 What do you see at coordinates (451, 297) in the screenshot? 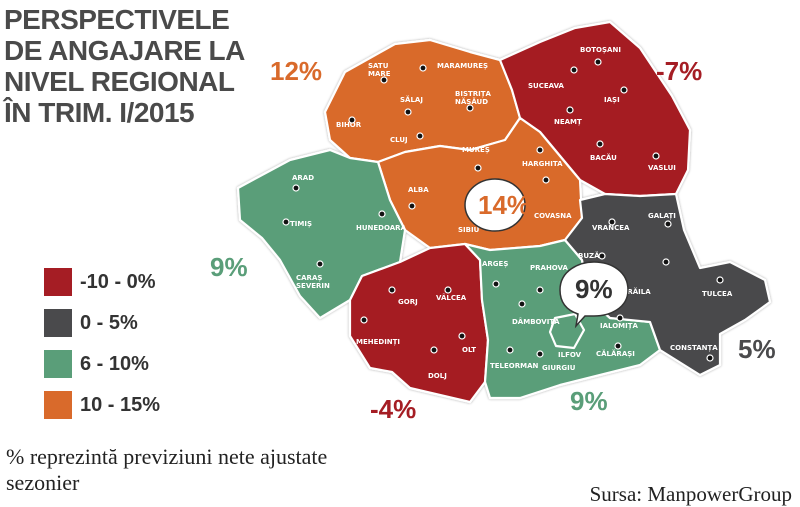
I see `county-valcea: VÂLCEA` at bounding box center [451, 297].